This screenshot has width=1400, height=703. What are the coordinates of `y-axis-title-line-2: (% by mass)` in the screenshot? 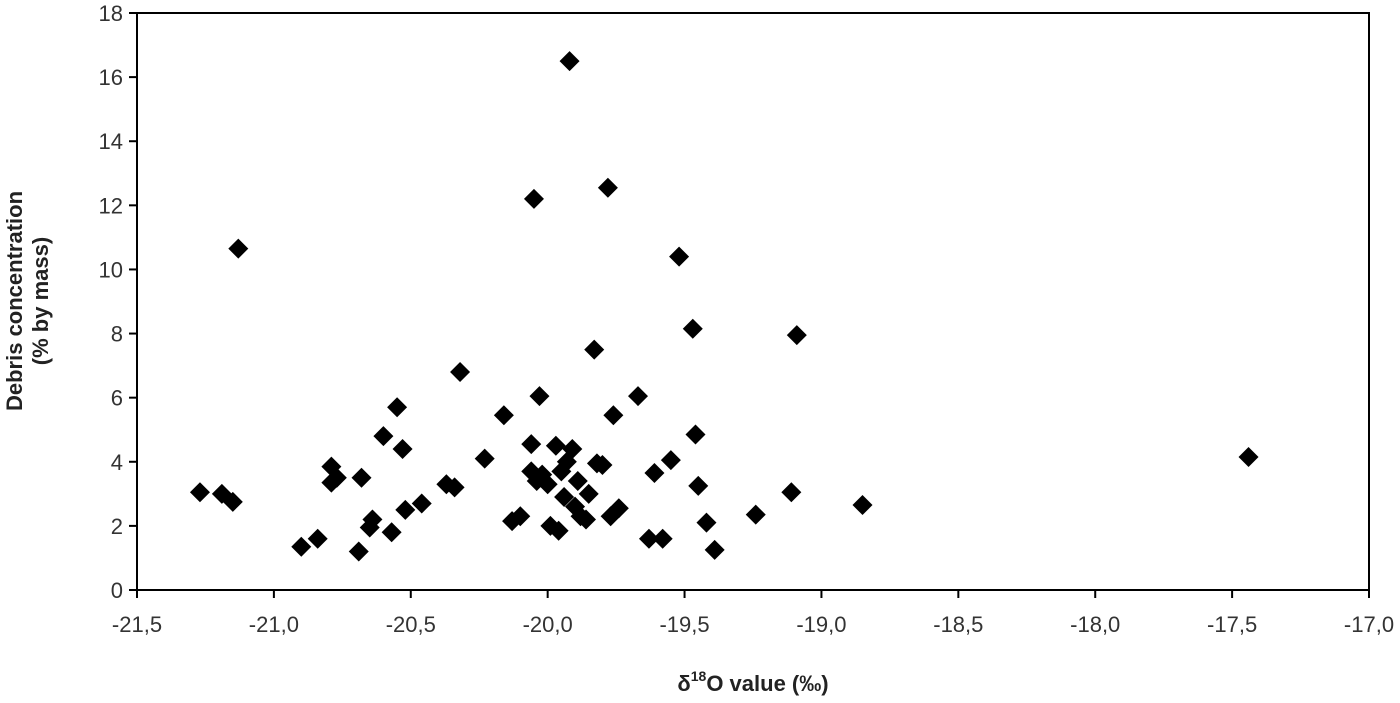 It's located at (40, 301).